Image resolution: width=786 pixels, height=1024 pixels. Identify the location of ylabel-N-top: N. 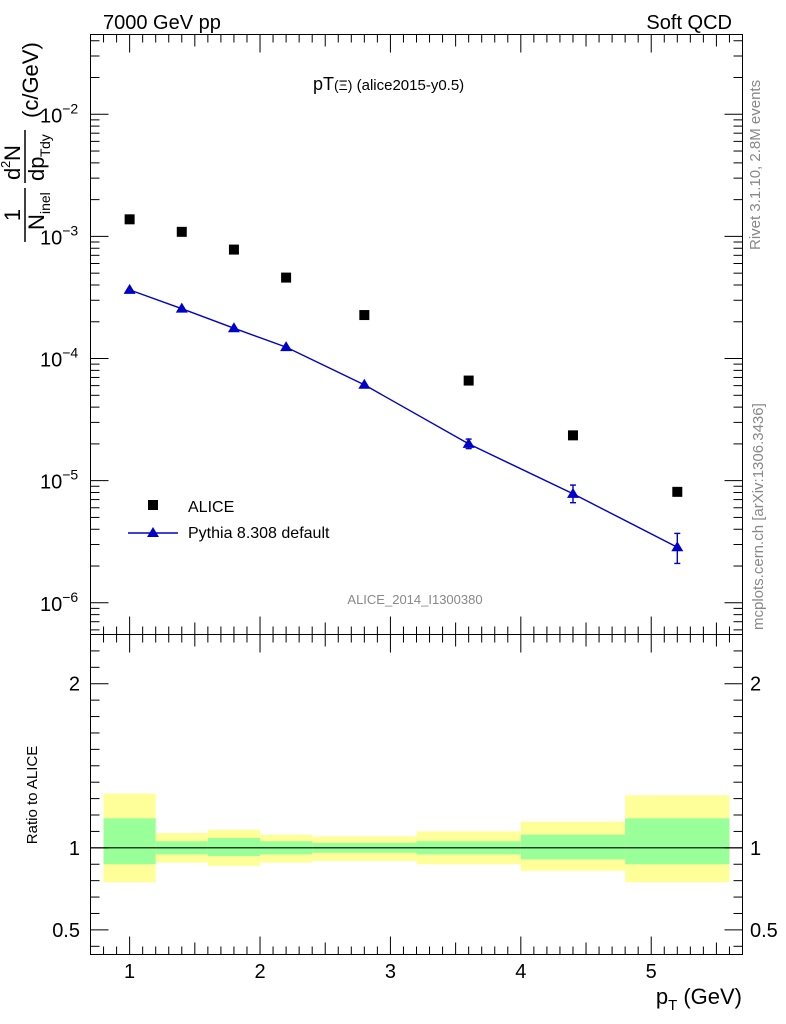
(12, 153).